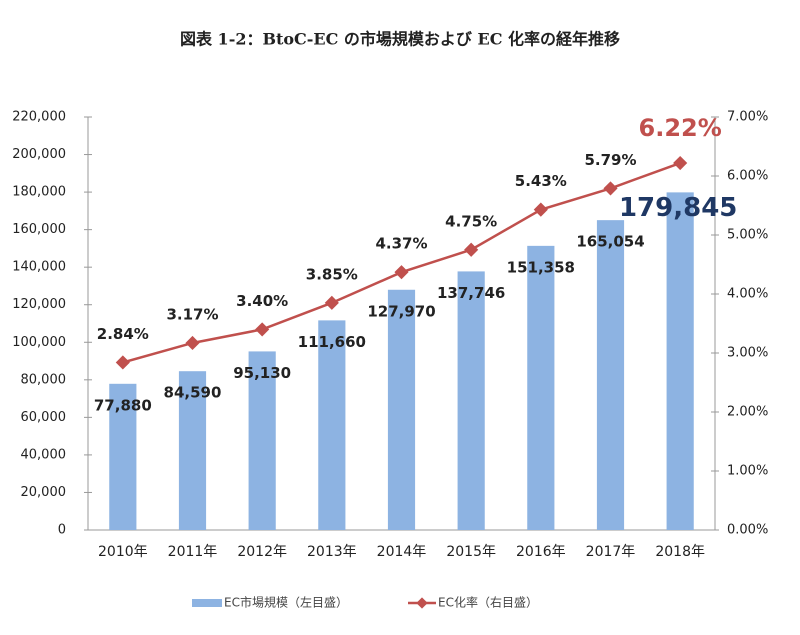 The image size is (800, 635). I want to click on bar-value-label: 179,845, so click(678, 208).